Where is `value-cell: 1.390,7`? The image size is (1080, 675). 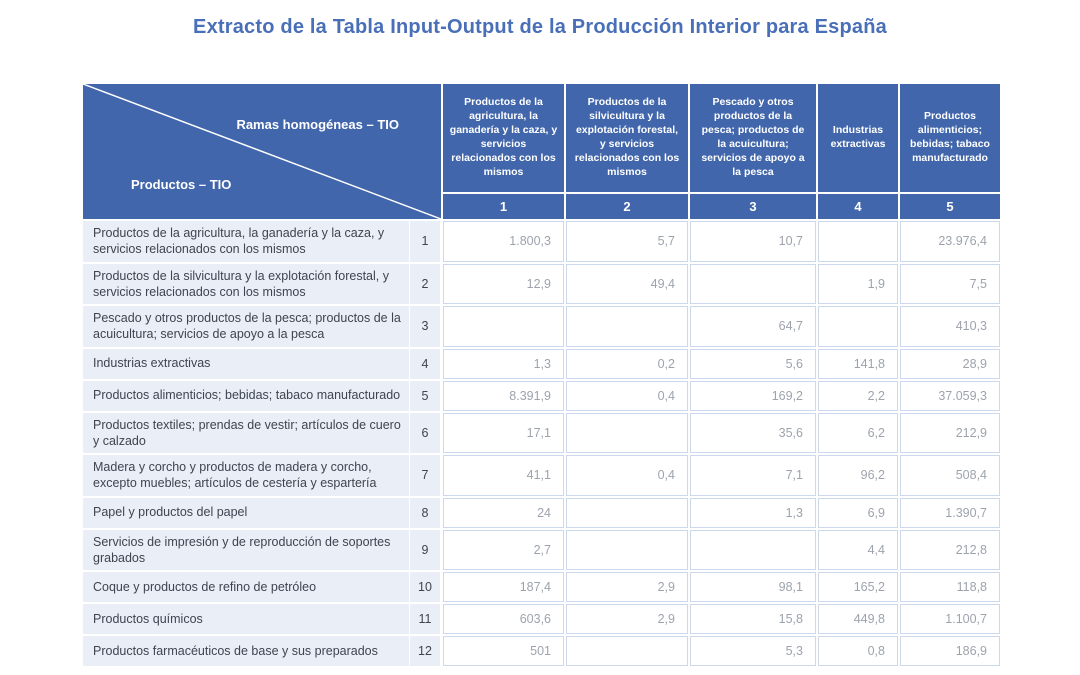
value-cell: 1.390,7 is located at coordinates (950, 512).